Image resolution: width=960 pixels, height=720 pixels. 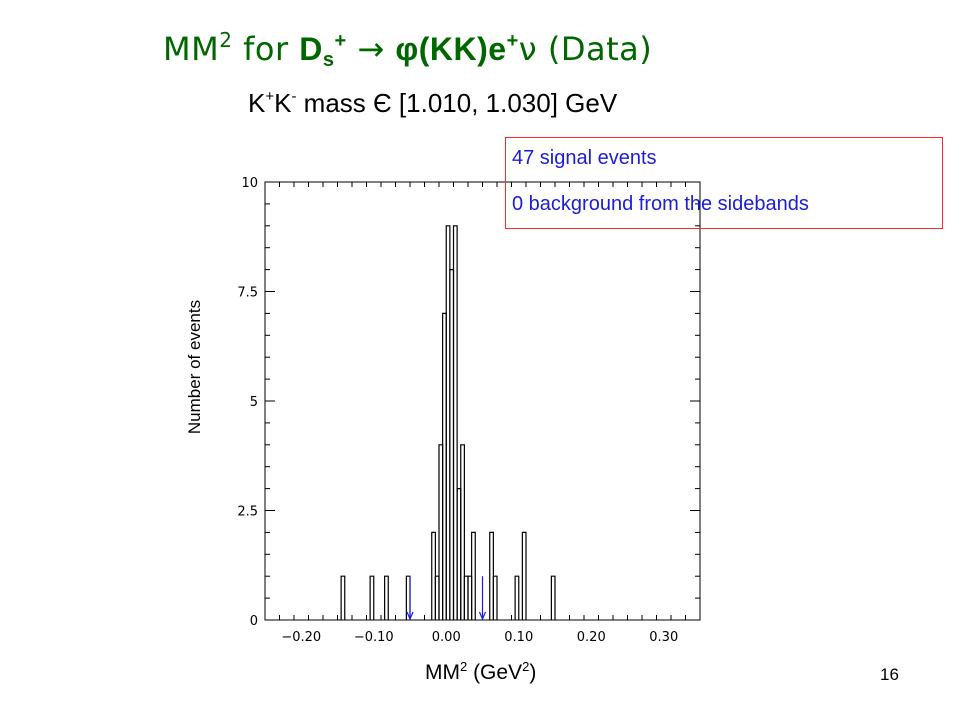 What do you see at coordinates (526, 666) in the screenshot?
I see `x-label-unit-sup: 2` at bounding box center [526, 666].